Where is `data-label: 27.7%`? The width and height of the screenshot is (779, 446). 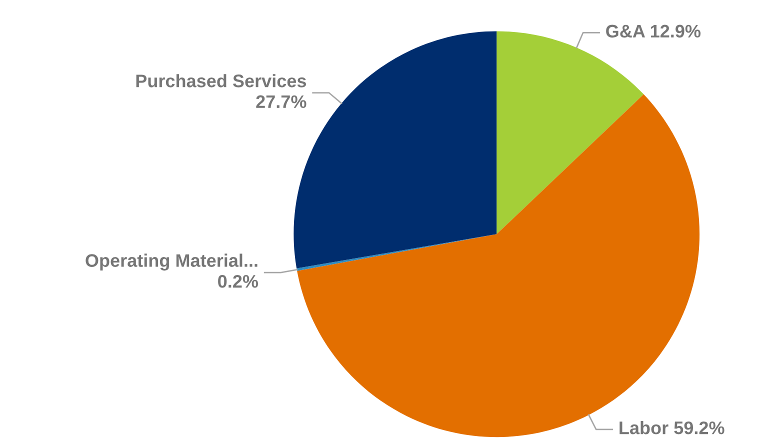 data-label: 27.7% is located at coordinates (281, 101).